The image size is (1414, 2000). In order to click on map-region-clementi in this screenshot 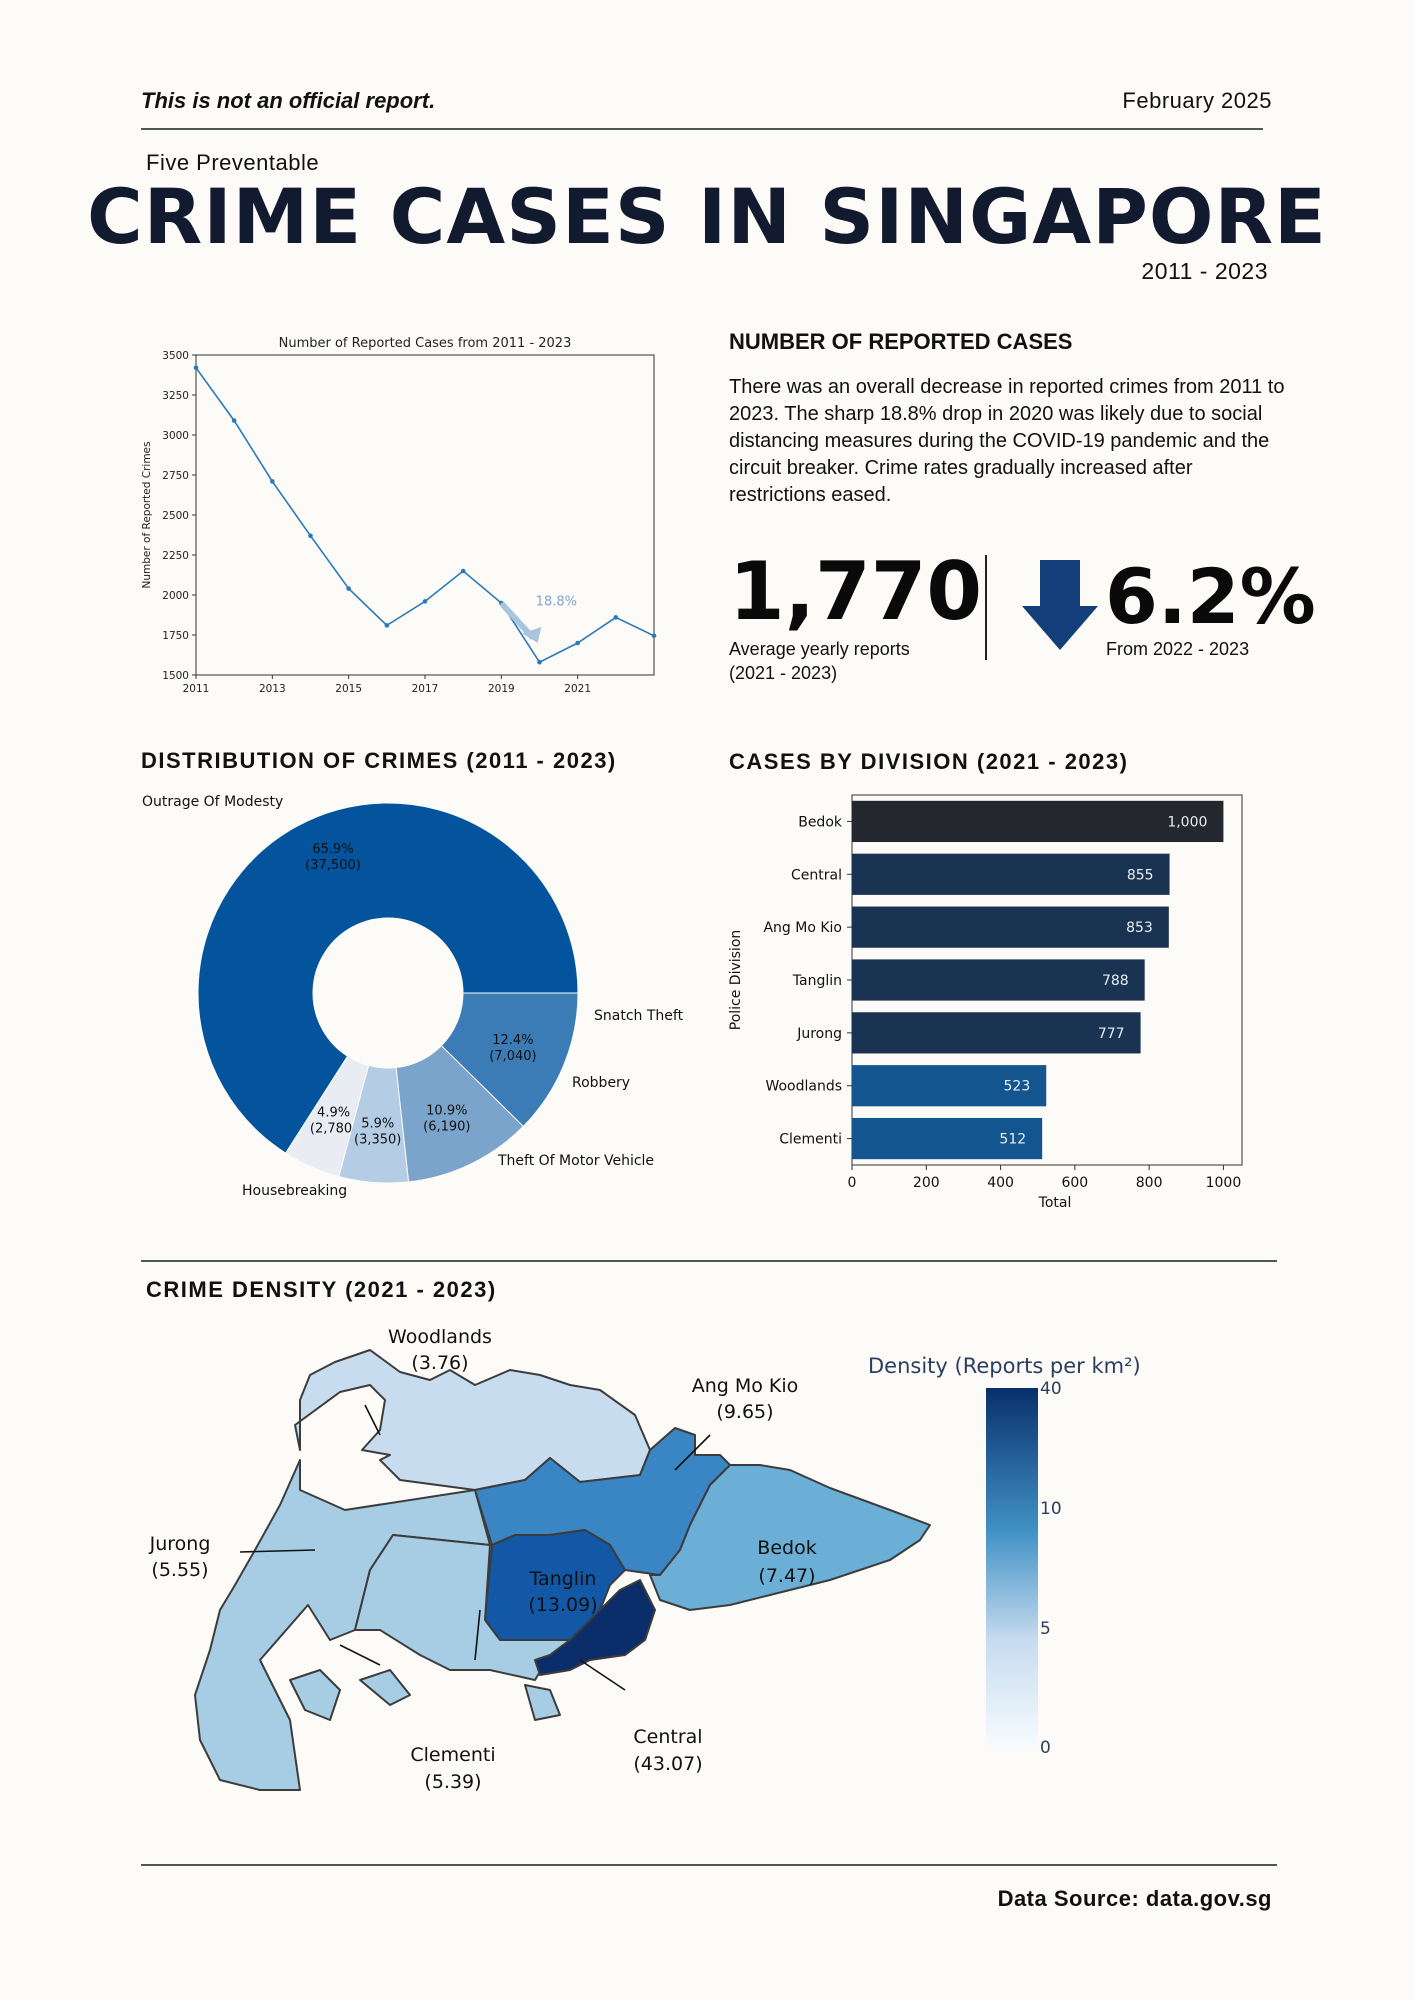, I will do `click(462, 1607)`.